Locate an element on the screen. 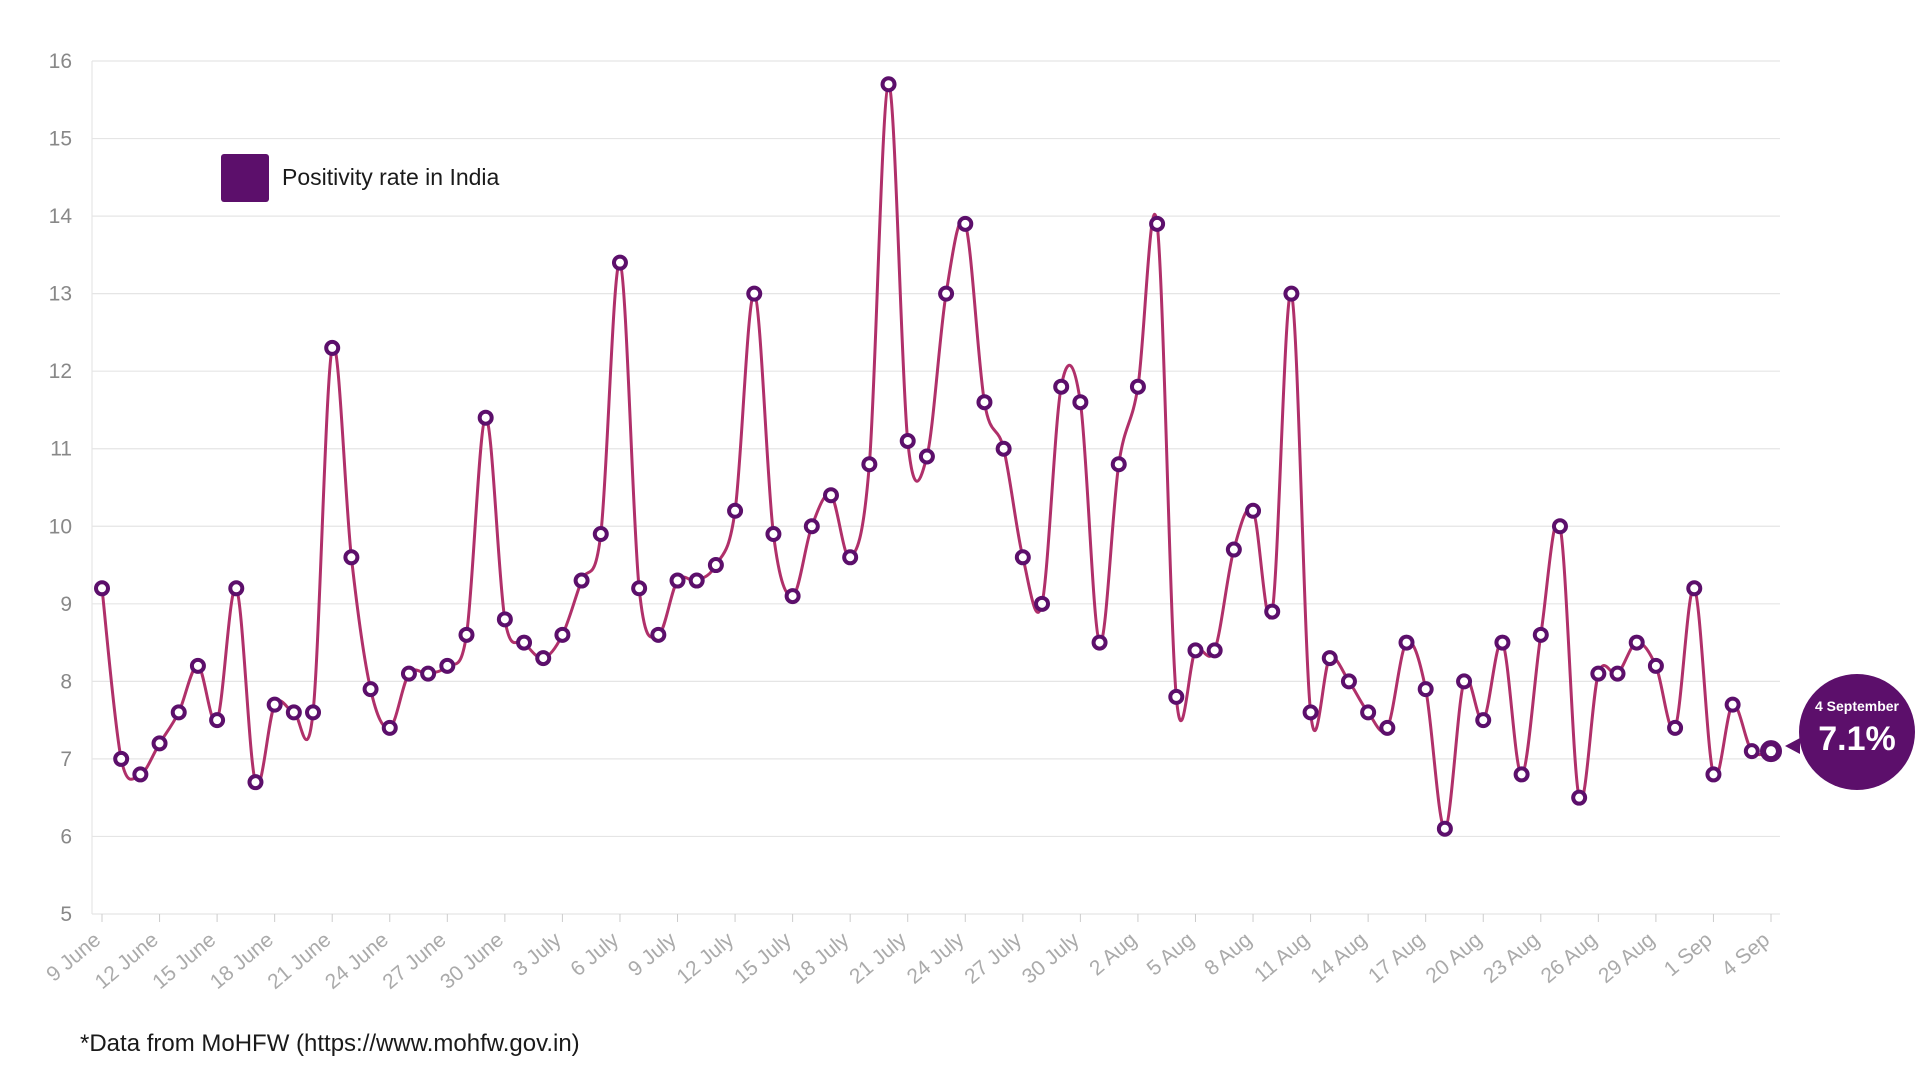  y-tick-label: 5 is located at coordinates (66, 914).